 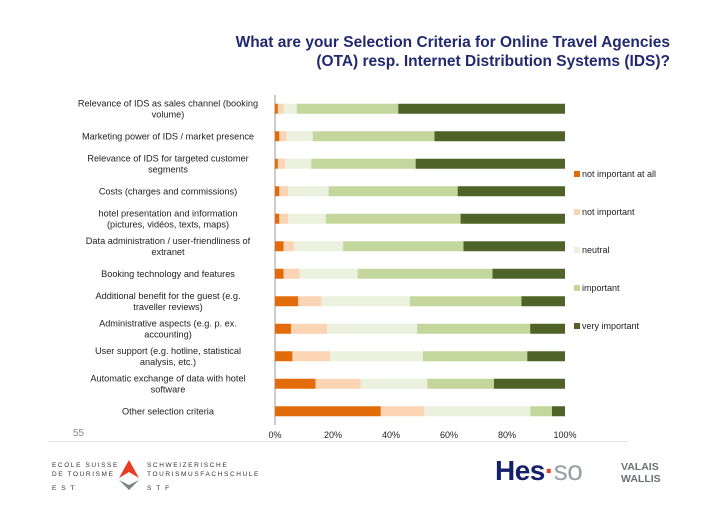 What do you see at coordinates (203, 478) in the screenshot?
I see `stf-logo-text: SCHWEIZERISCHE TOURISMUSFACHSCHULE S T F` at bounding box center [203, 478].